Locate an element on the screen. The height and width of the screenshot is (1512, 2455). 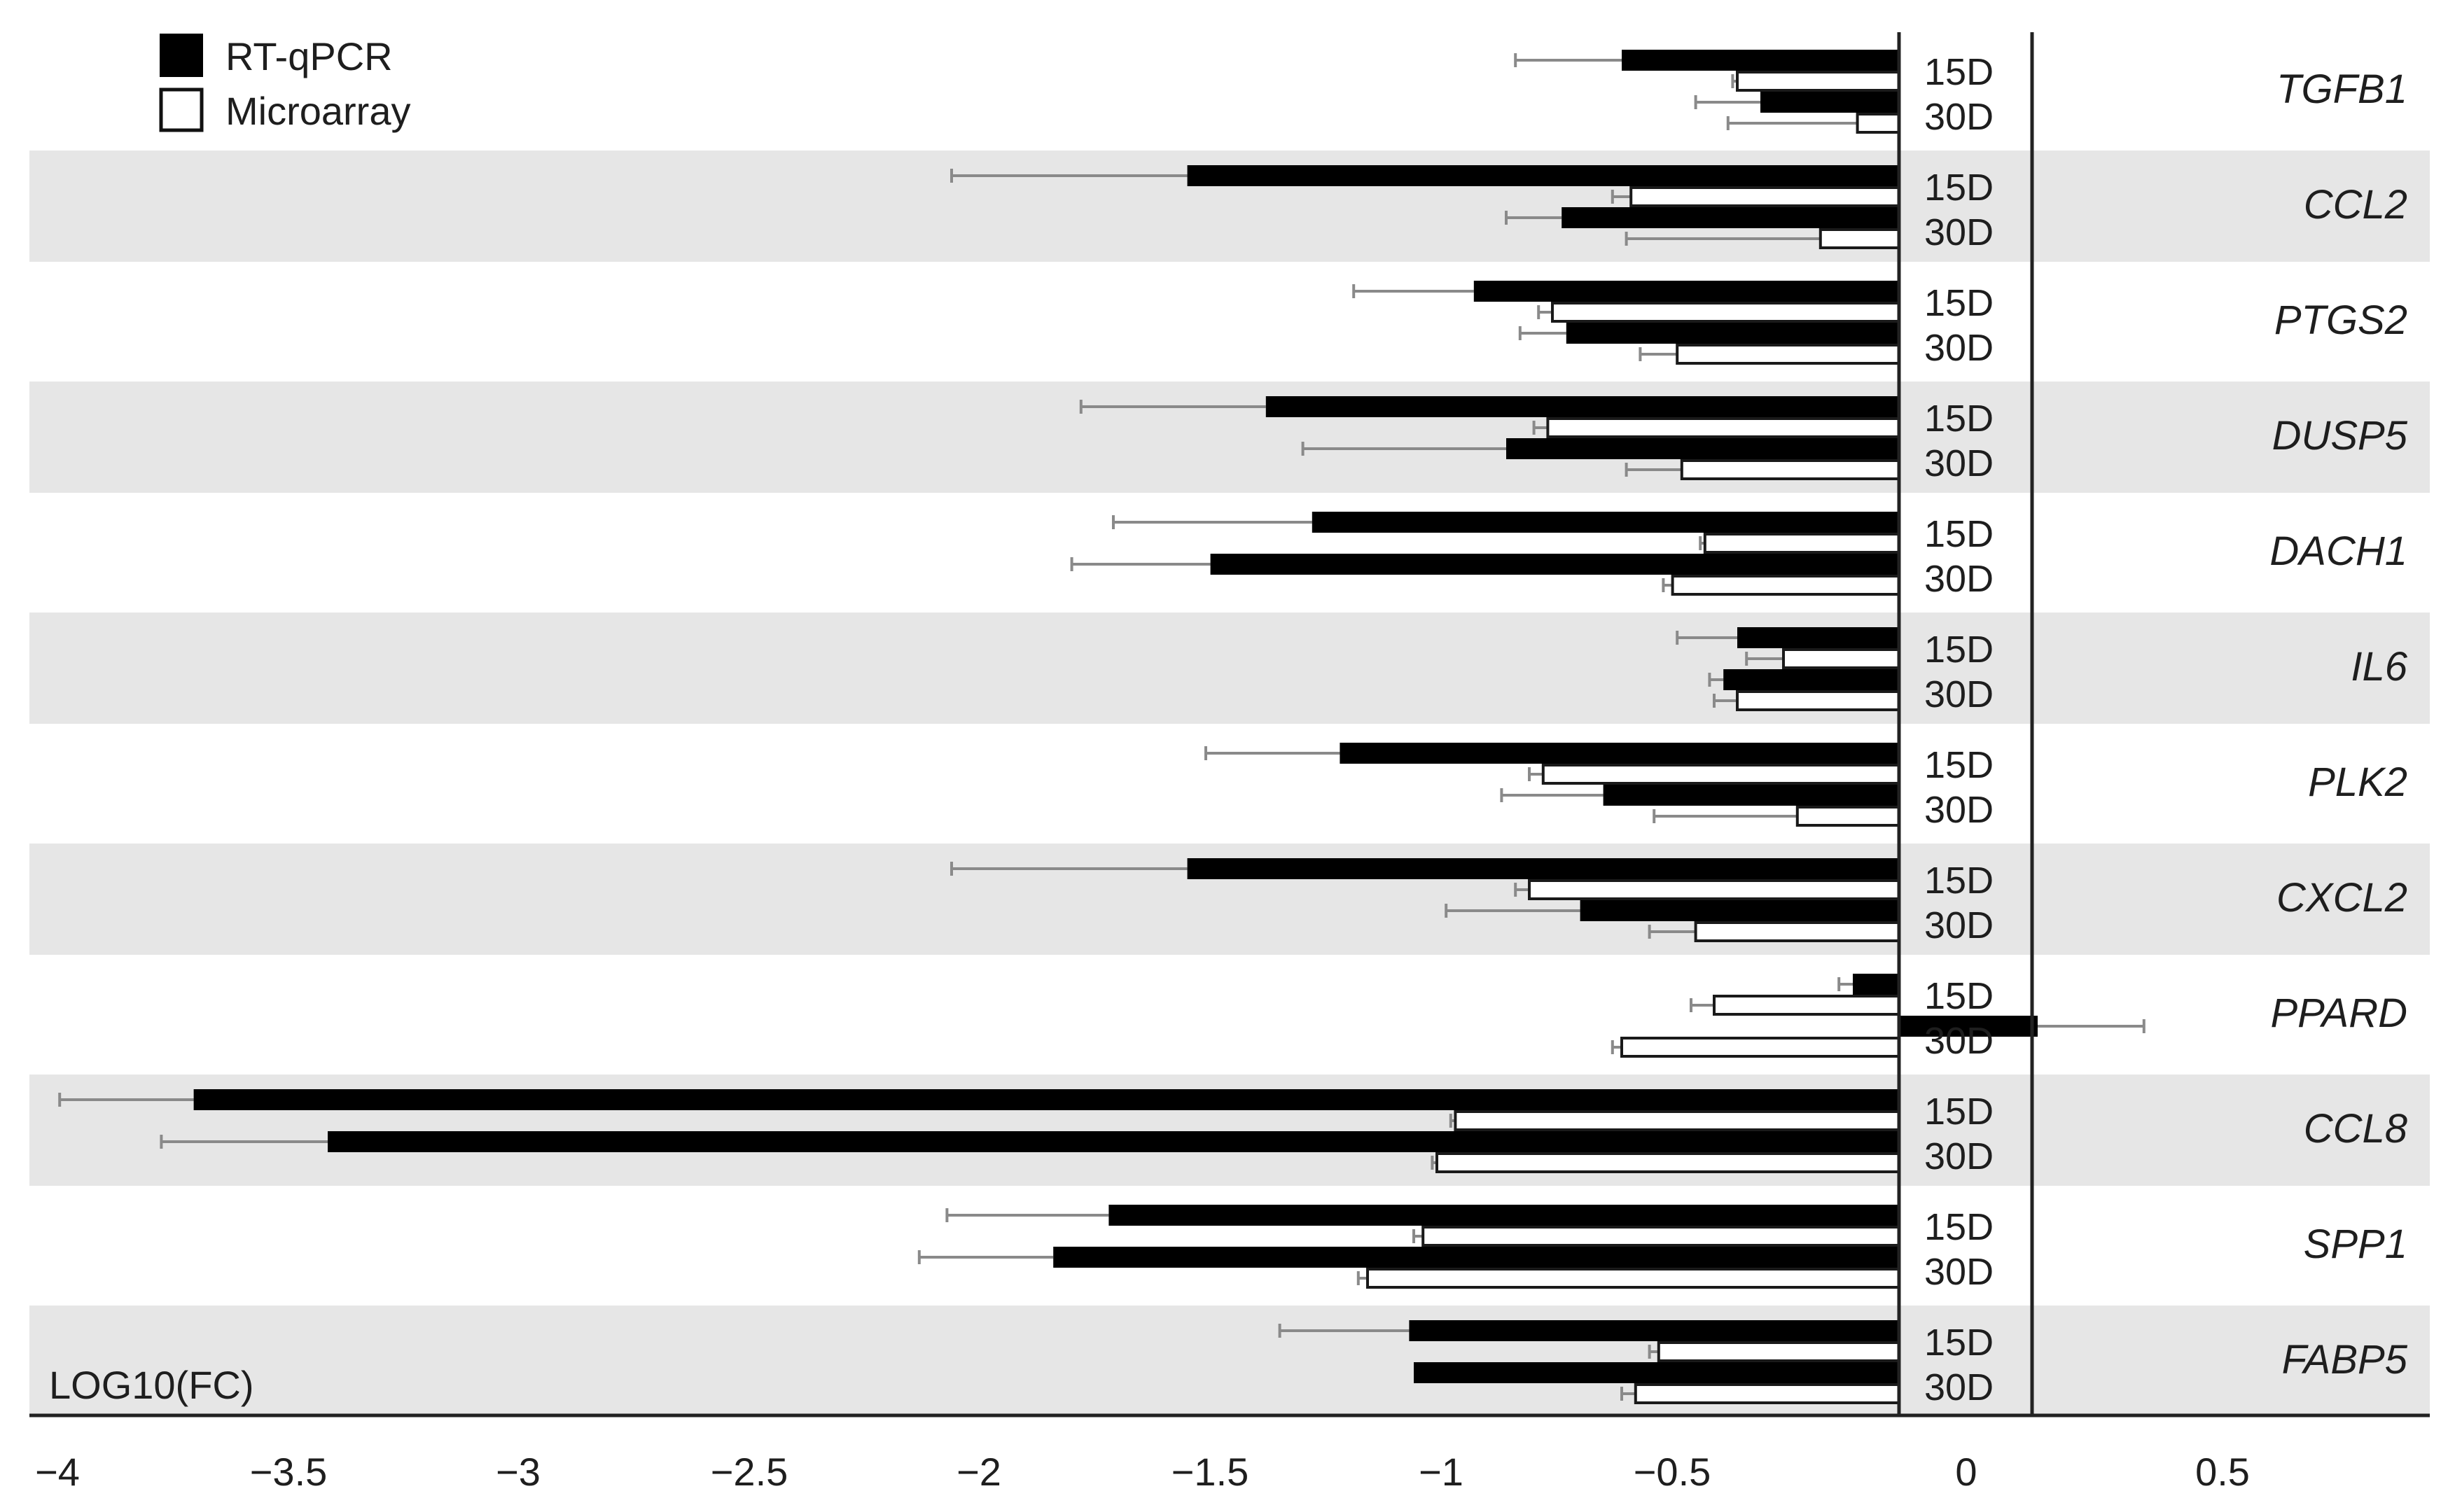
x-tick-label: −2.5 is located at coordinates (749, 1472).